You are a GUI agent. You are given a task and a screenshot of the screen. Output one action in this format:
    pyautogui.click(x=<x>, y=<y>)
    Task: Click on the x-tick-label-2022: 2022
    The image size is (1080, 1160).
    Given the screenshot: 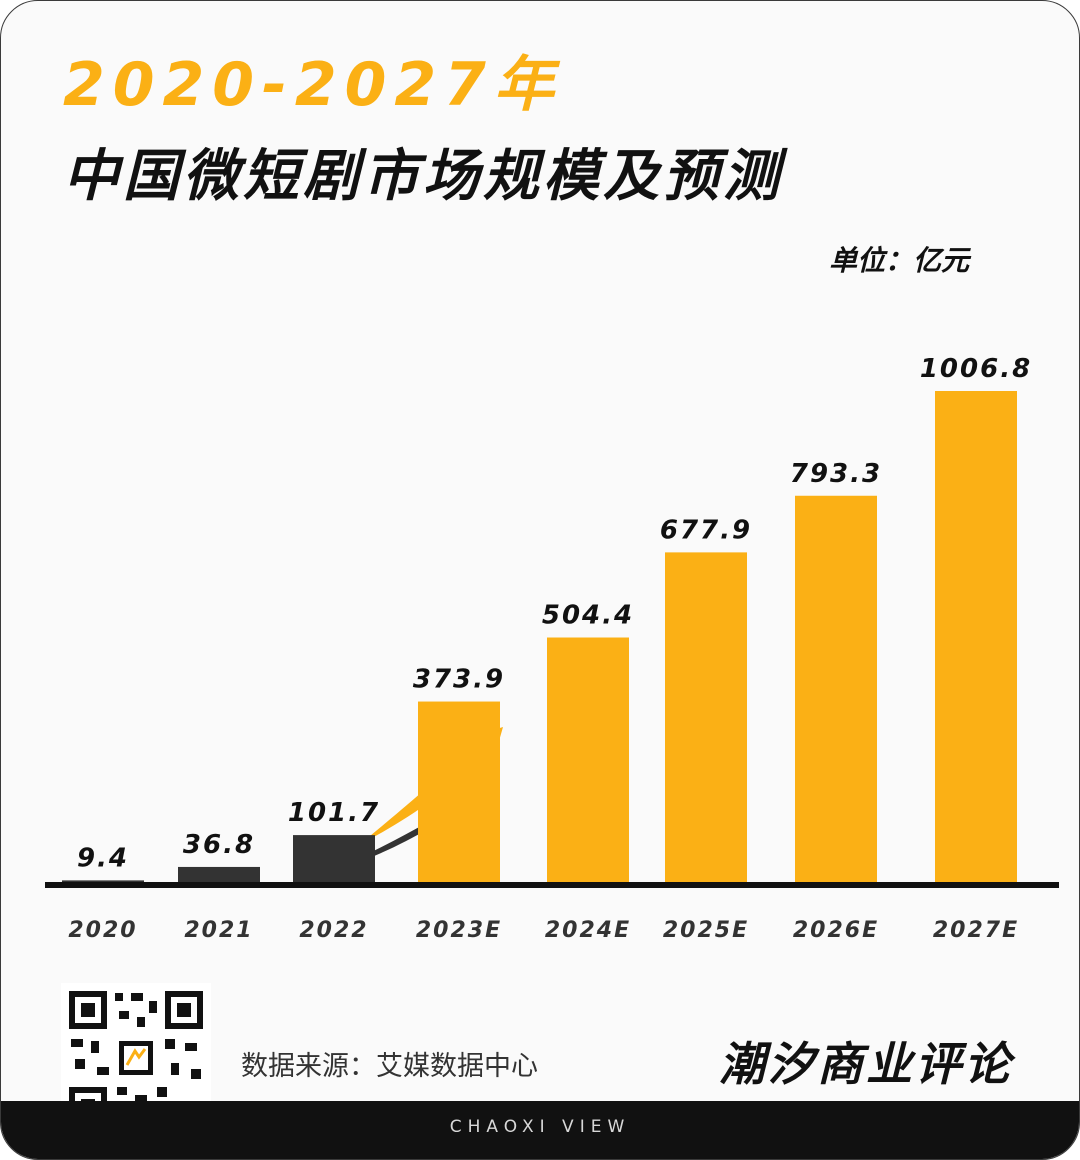 What is the action you would take?
    pyautogui.click(x=333, y=930)
    